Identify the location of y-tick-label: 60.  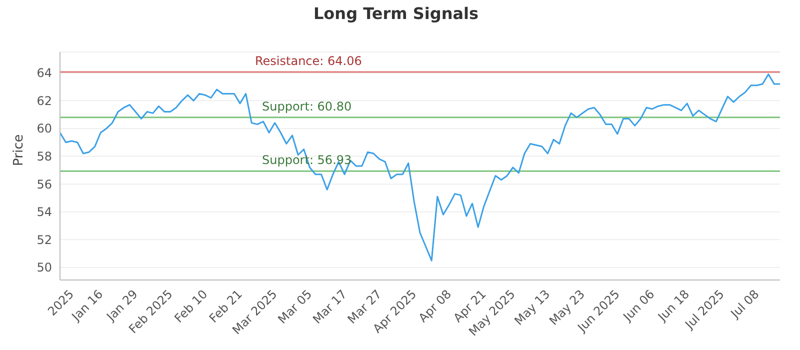
(44, 129).